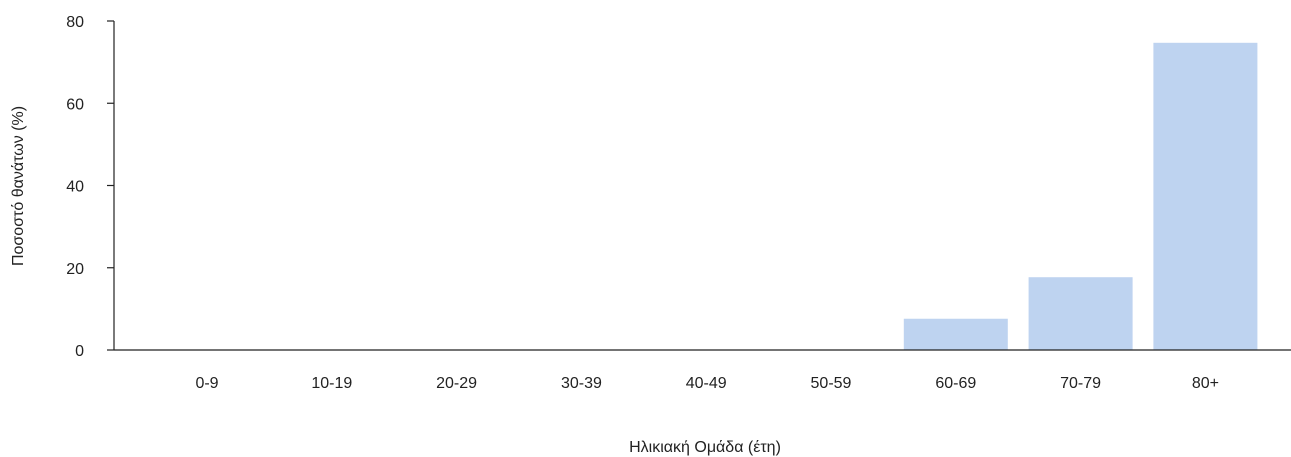 This screenshot has height=457, width=1291. What do you see at coordinates (581, 383) in the screenshot?
I see `x-tick-label: 30-39` at bounding box center [581, 383].